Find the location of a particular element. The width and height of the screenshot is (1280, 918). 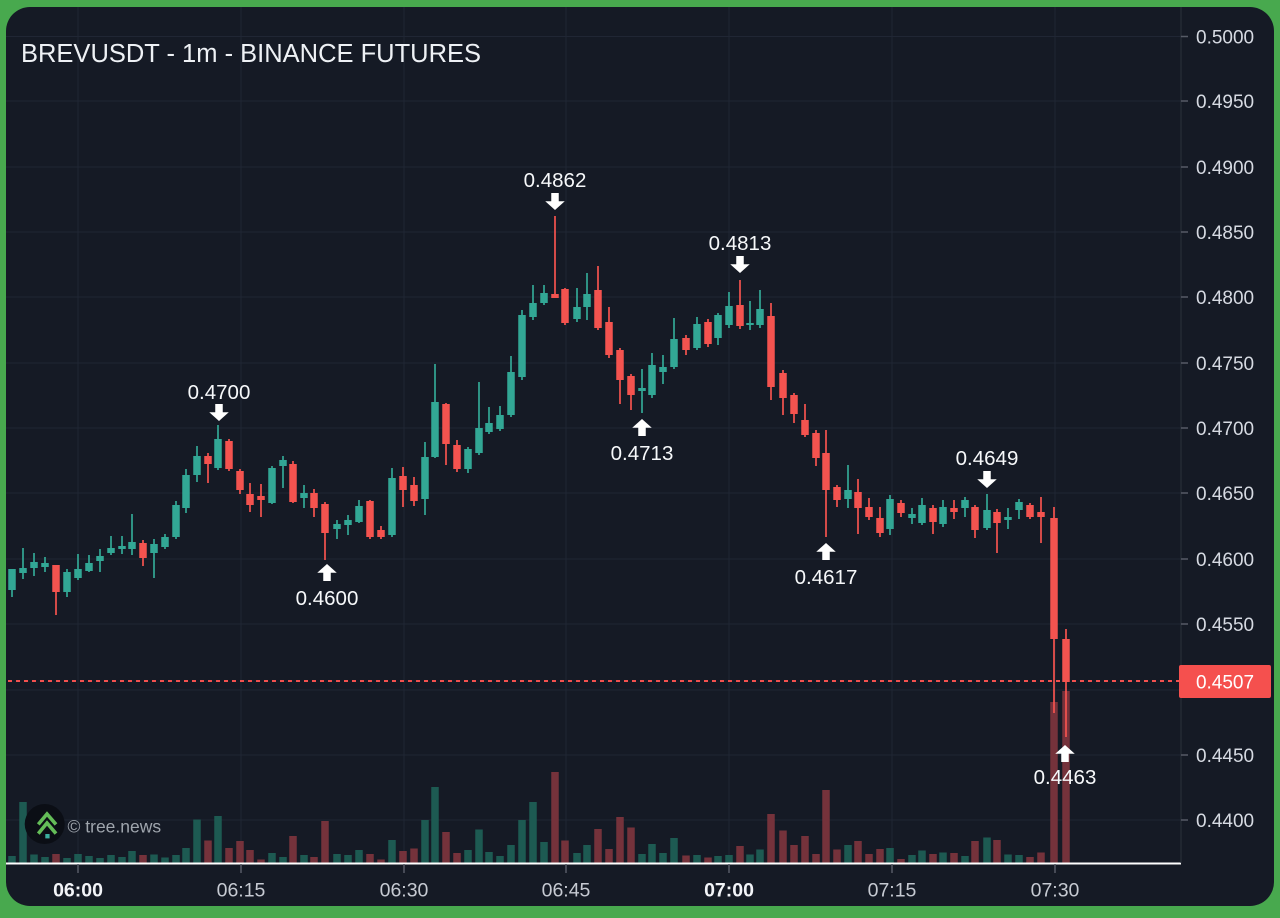

svg-text: 0.4862 is located at coordinates (555, 180).